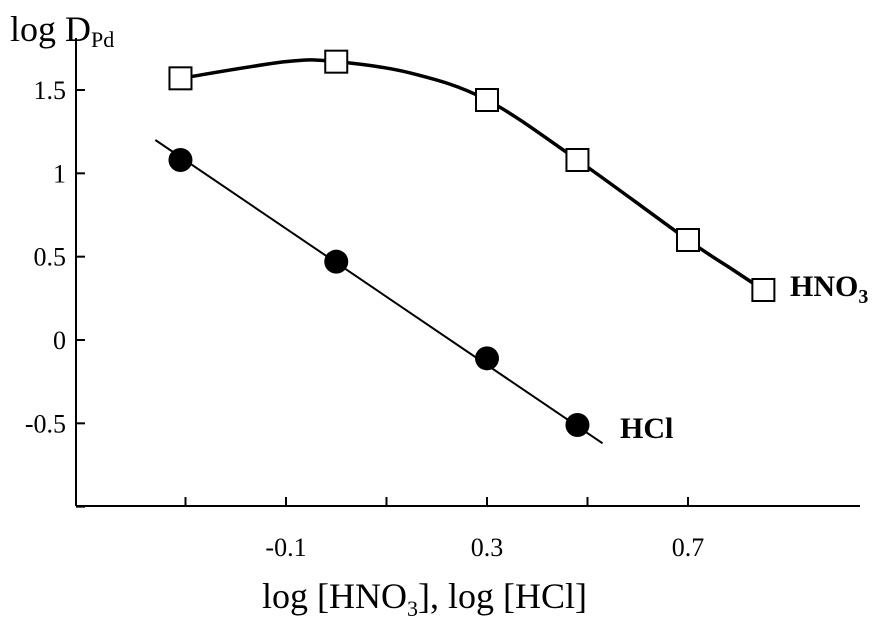 This screenshot has height=623, width=889. What do you see at coordinates (103, 39) in the screenshot?
I see `y-axis-label-sub: Pd` at bounding box center [103, 39].